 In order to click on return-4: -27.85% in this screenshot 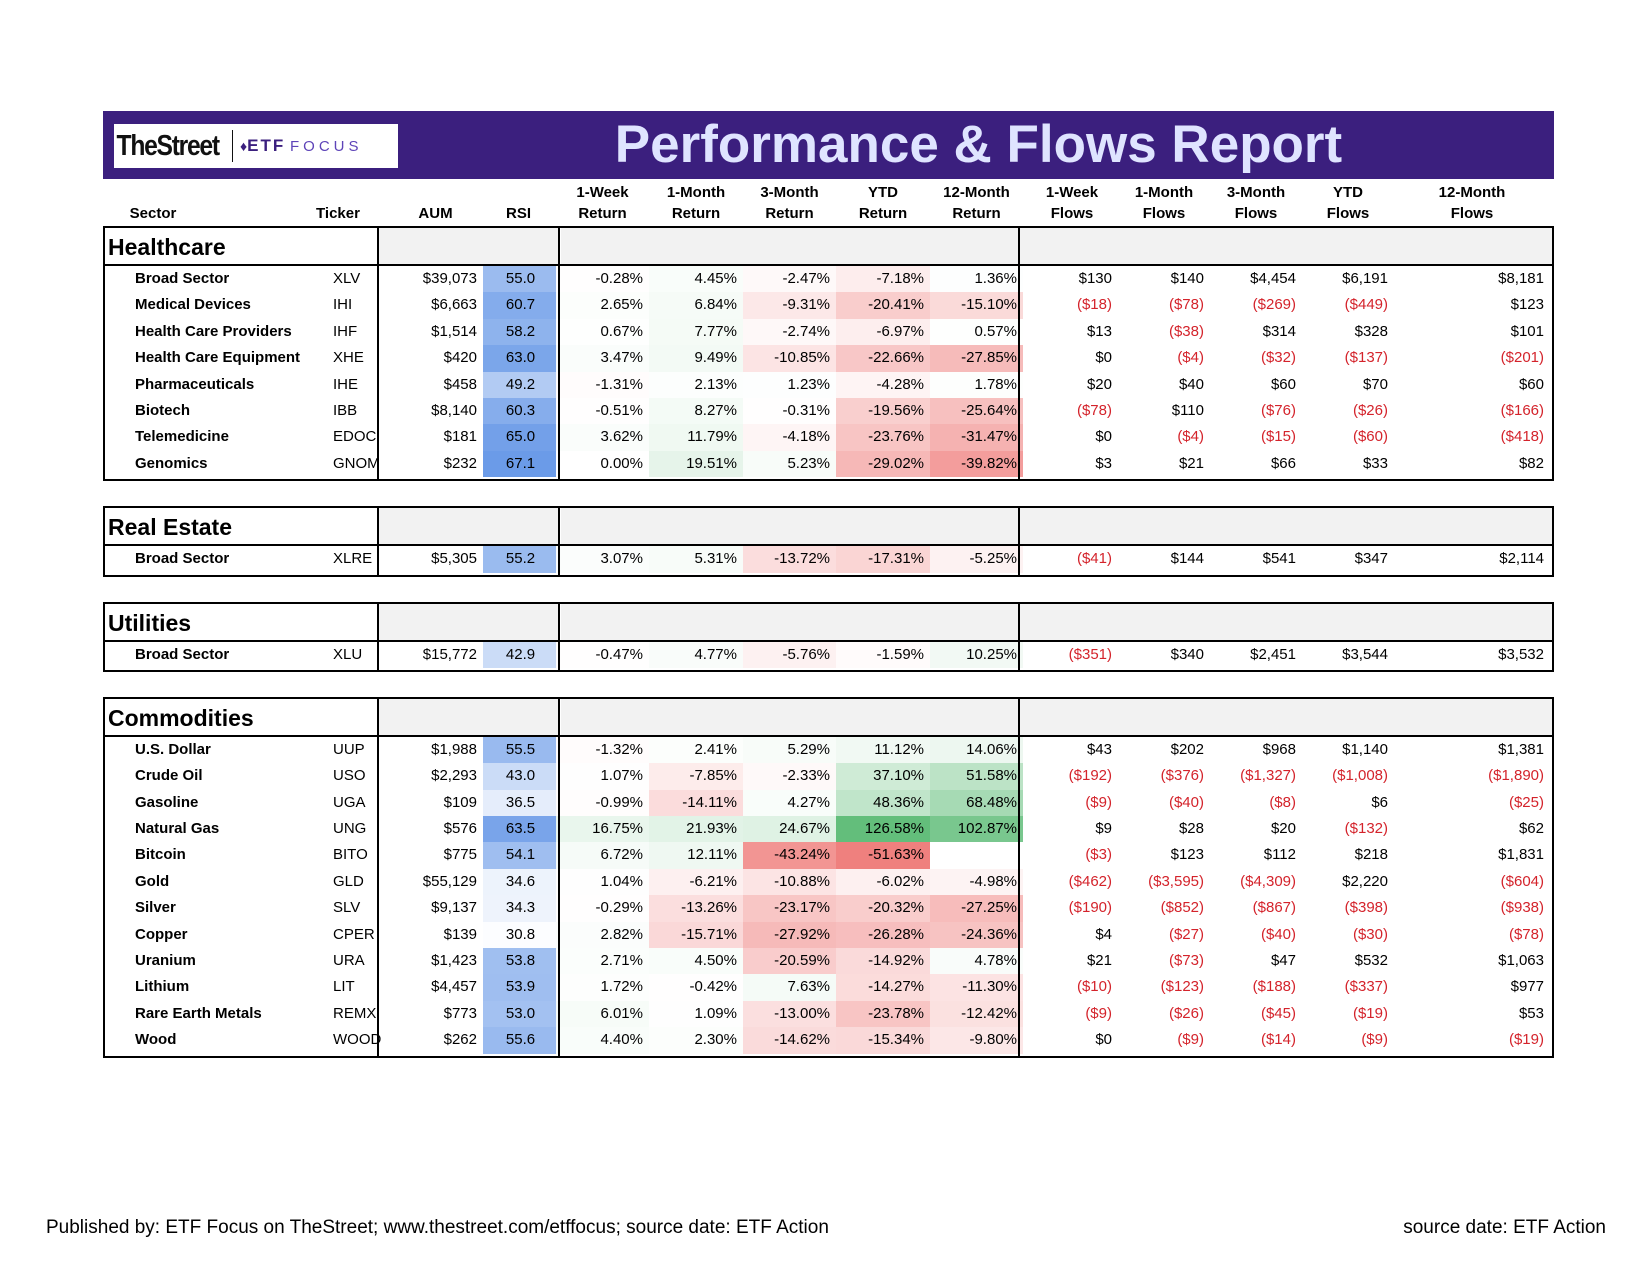, I will do `click(976, 358)`.